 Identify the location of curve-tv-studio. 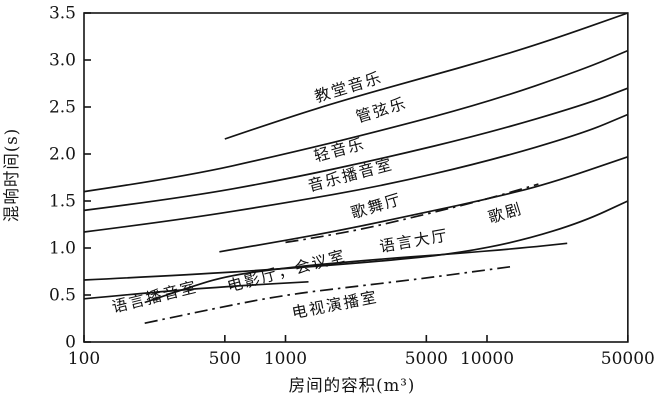
(327, 295).